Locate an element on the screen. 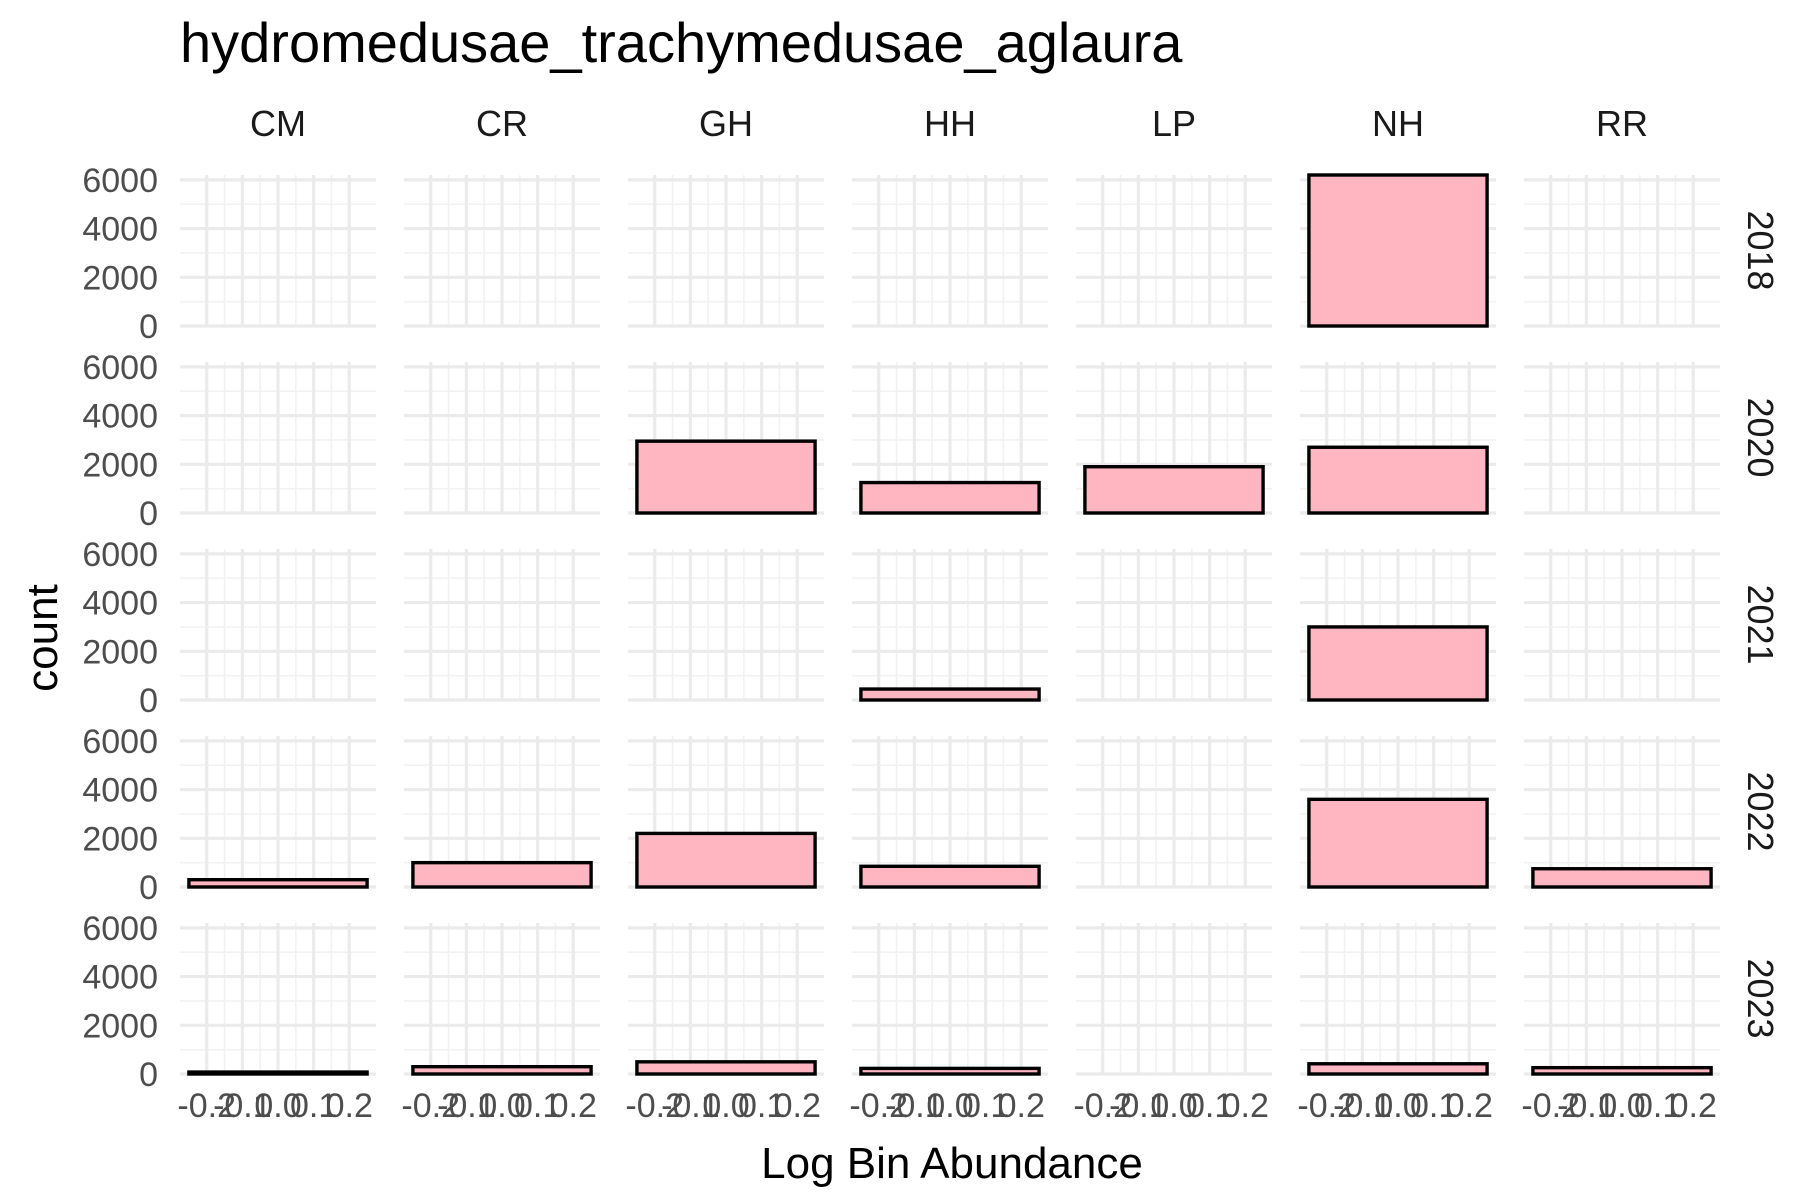  facet-panel-cr-2020 is located at coordinates (502, 438).